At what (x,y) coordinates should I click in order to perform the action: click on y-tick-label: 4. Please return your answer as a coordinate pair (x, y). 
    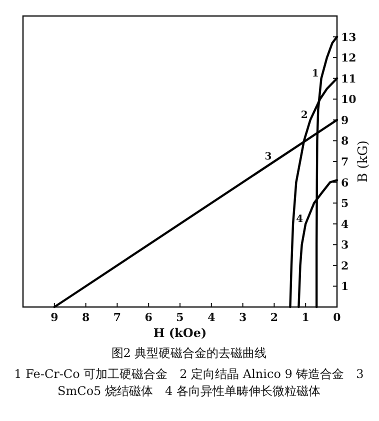
    Looking at the image, I should click on (345, 224).